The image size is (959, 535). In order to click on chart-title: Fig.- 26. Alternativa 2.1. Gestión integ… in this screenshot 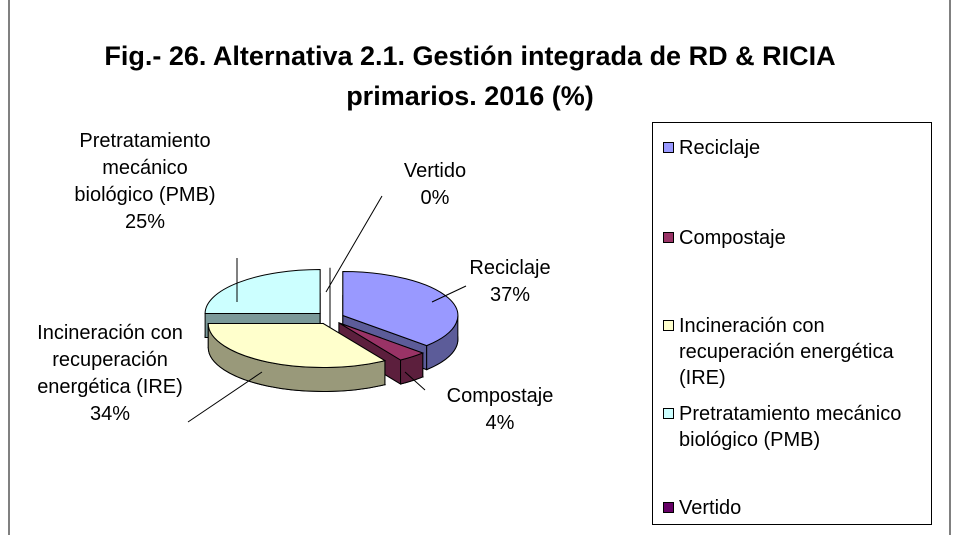, I will do `click(470, 76)`.